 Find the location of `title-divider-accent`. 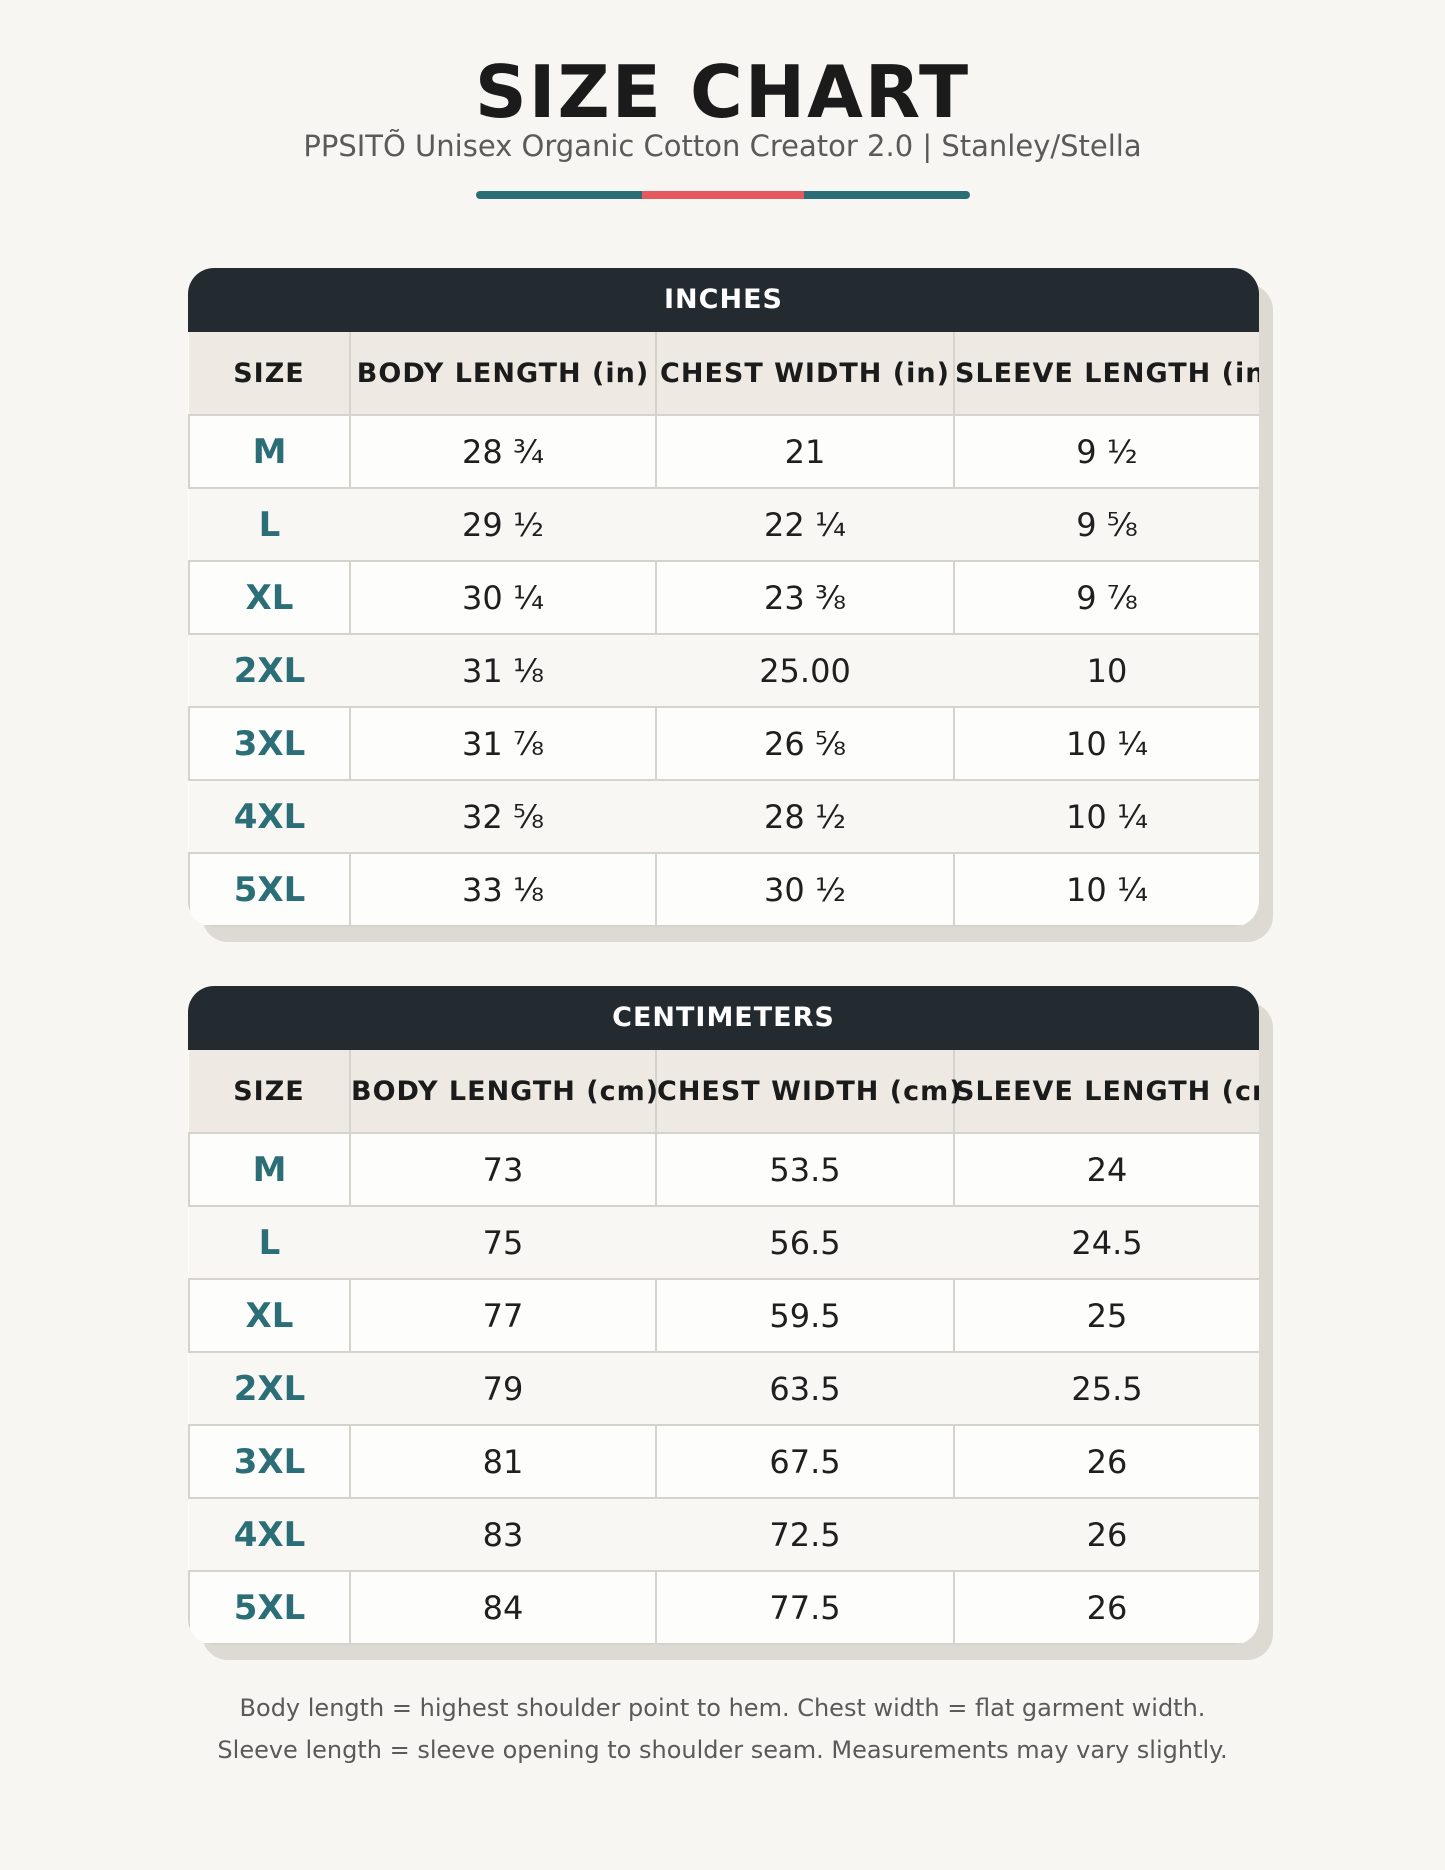

title-divider-accent is located at coordinates (723, 195).